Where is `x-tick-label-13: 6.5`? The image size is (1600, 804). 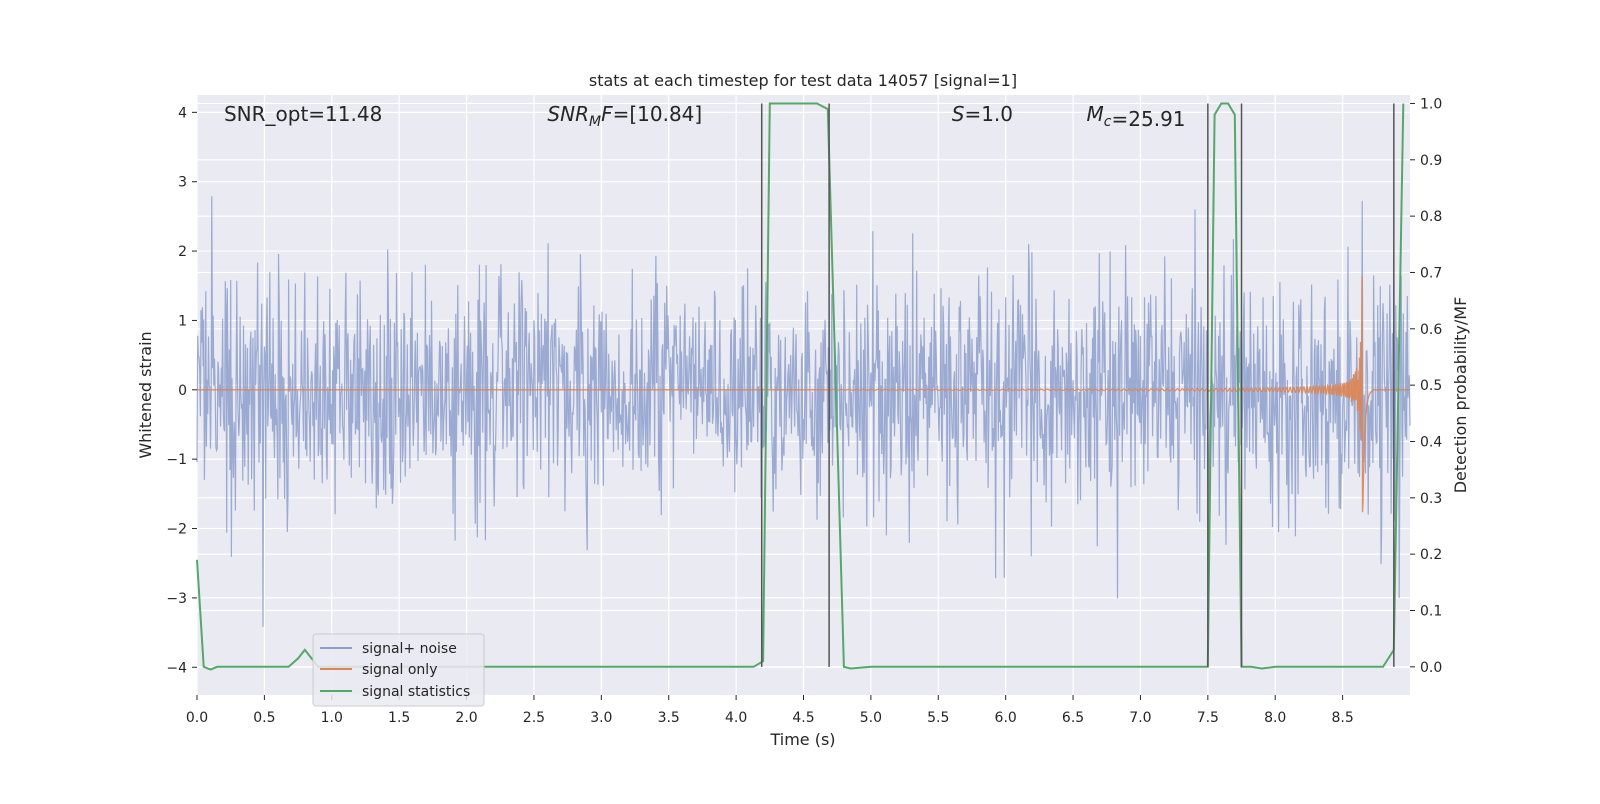
x-tick-label-13: 6.5 is located at coordinates (1073, 718).